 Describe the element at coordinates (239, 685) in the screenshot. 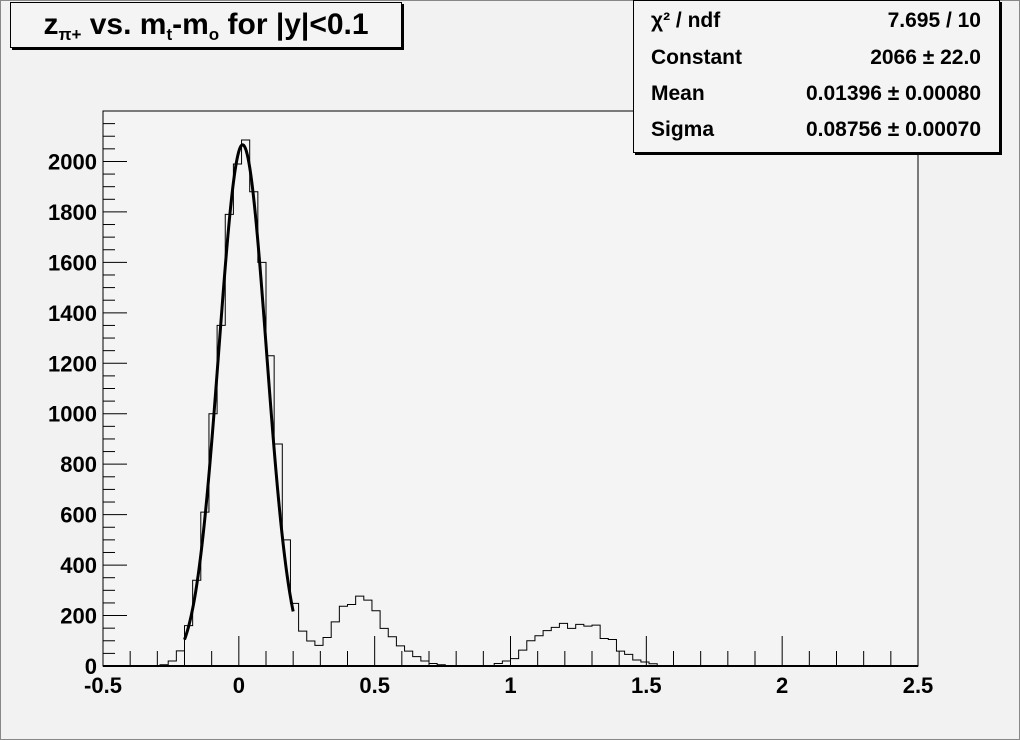

I see `x-tick-label: 0` at that location.